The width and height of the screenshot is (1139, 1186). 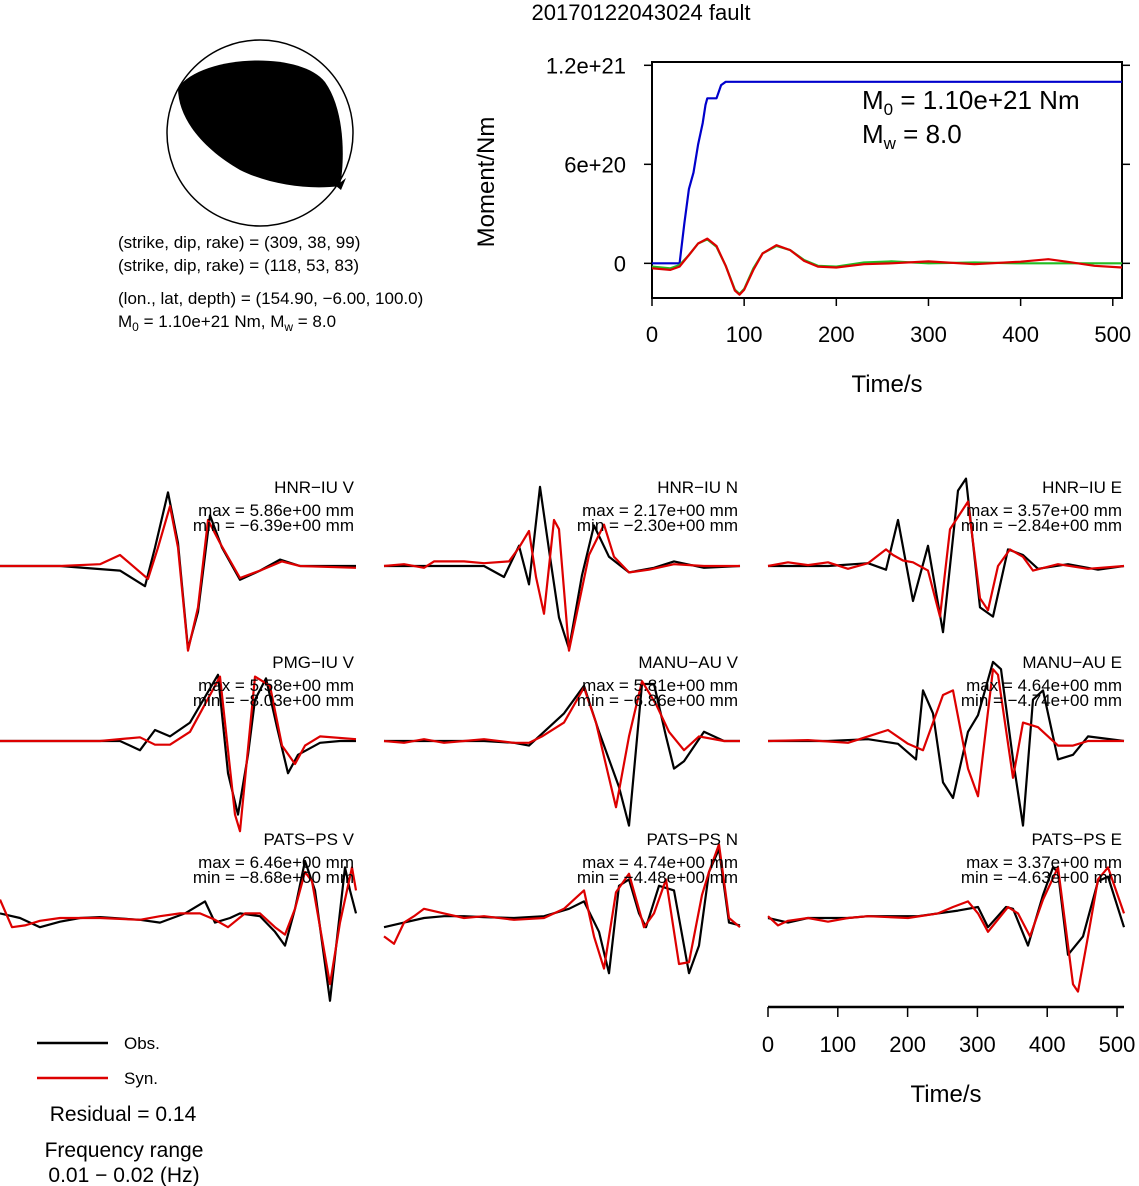 I want to click on m0-annotation-value: = 1.10e+21 Nm, so click(x=986, y=100).